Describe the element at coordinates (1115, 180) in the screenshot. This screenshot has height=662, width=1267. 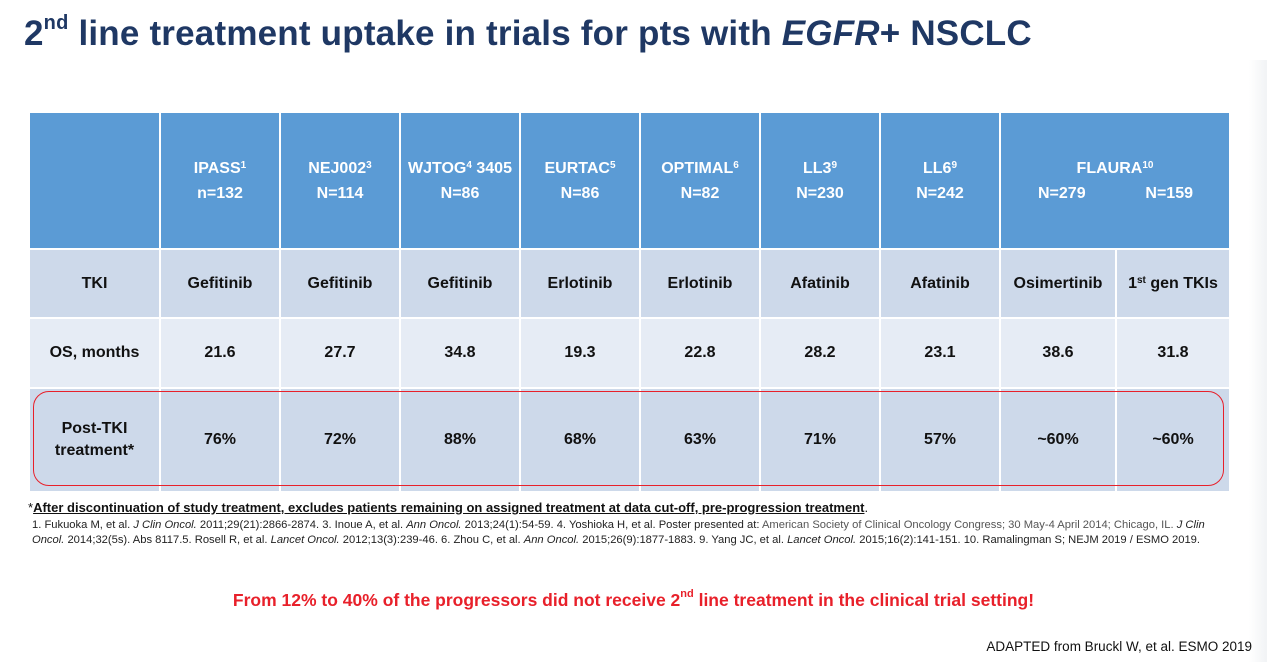
I see `header-flaura: FLAURA10 N=279 N=159` at that location.